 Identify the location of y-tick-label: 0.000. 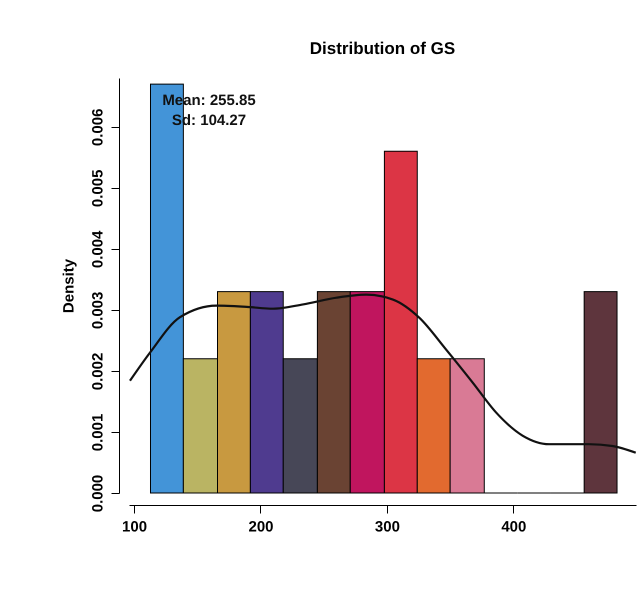
(98, 493).